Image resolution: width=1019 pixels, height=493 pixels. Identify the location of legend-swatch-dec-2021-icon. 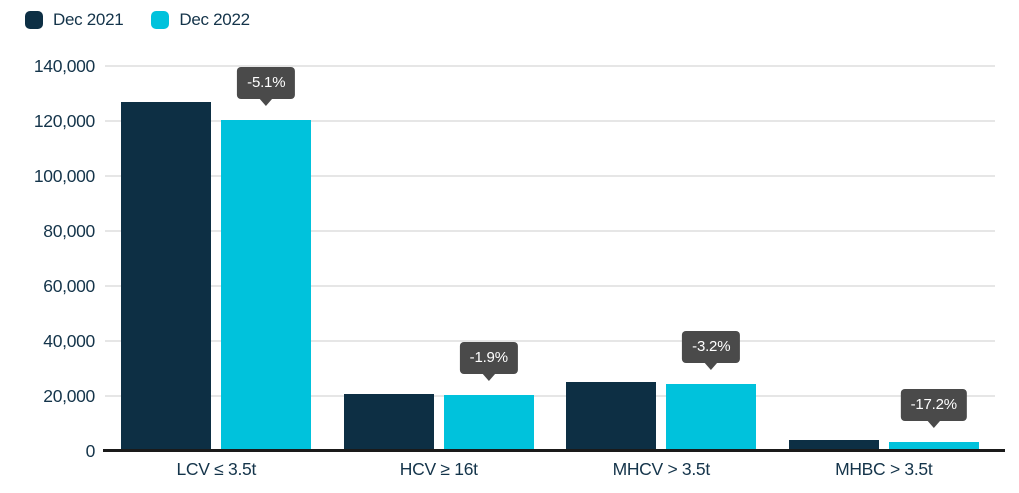
(34, 20).